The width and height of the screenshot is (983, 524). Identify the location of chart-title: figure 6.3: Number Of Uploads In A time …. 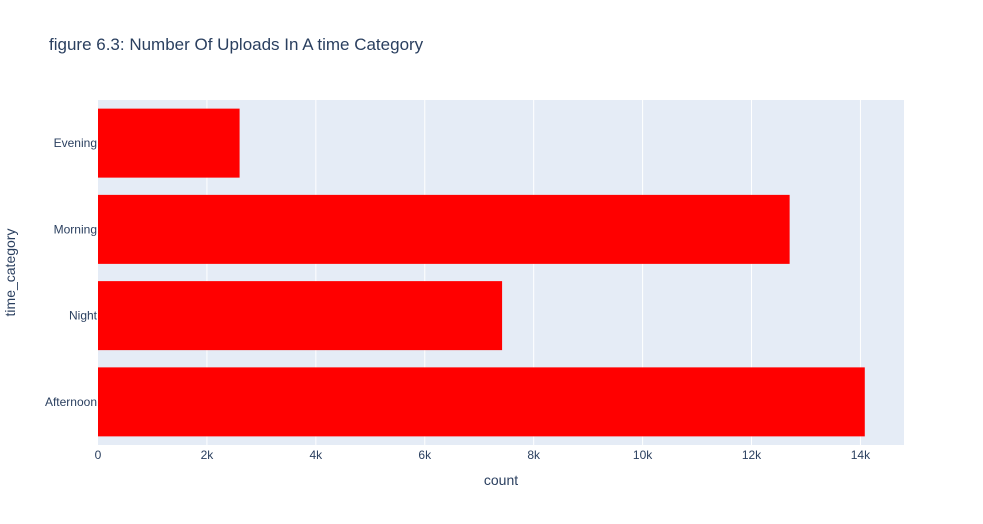
(236, 44).